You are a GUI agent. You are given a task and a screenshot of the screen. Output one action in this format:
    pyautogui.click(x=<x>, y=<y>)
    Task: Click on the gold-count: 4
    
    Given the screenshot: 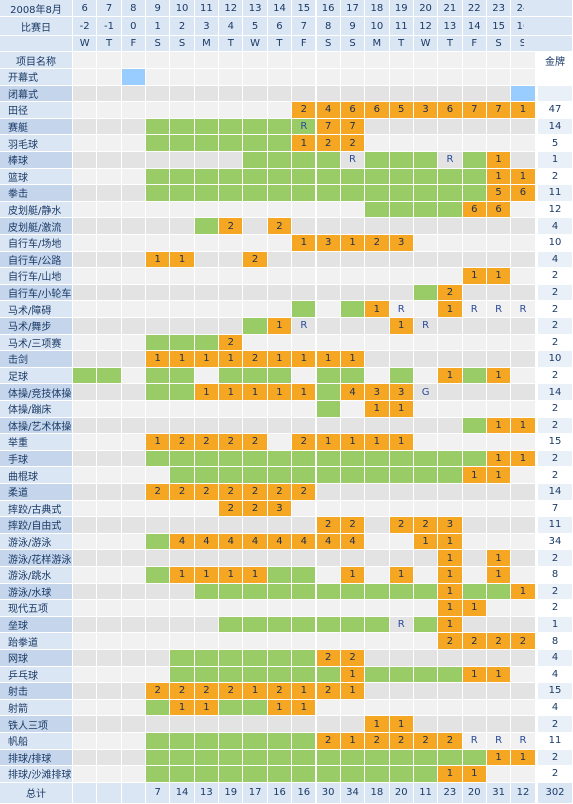 What is the action you would take?
    pyautogui.click(x=555, y=260)
    